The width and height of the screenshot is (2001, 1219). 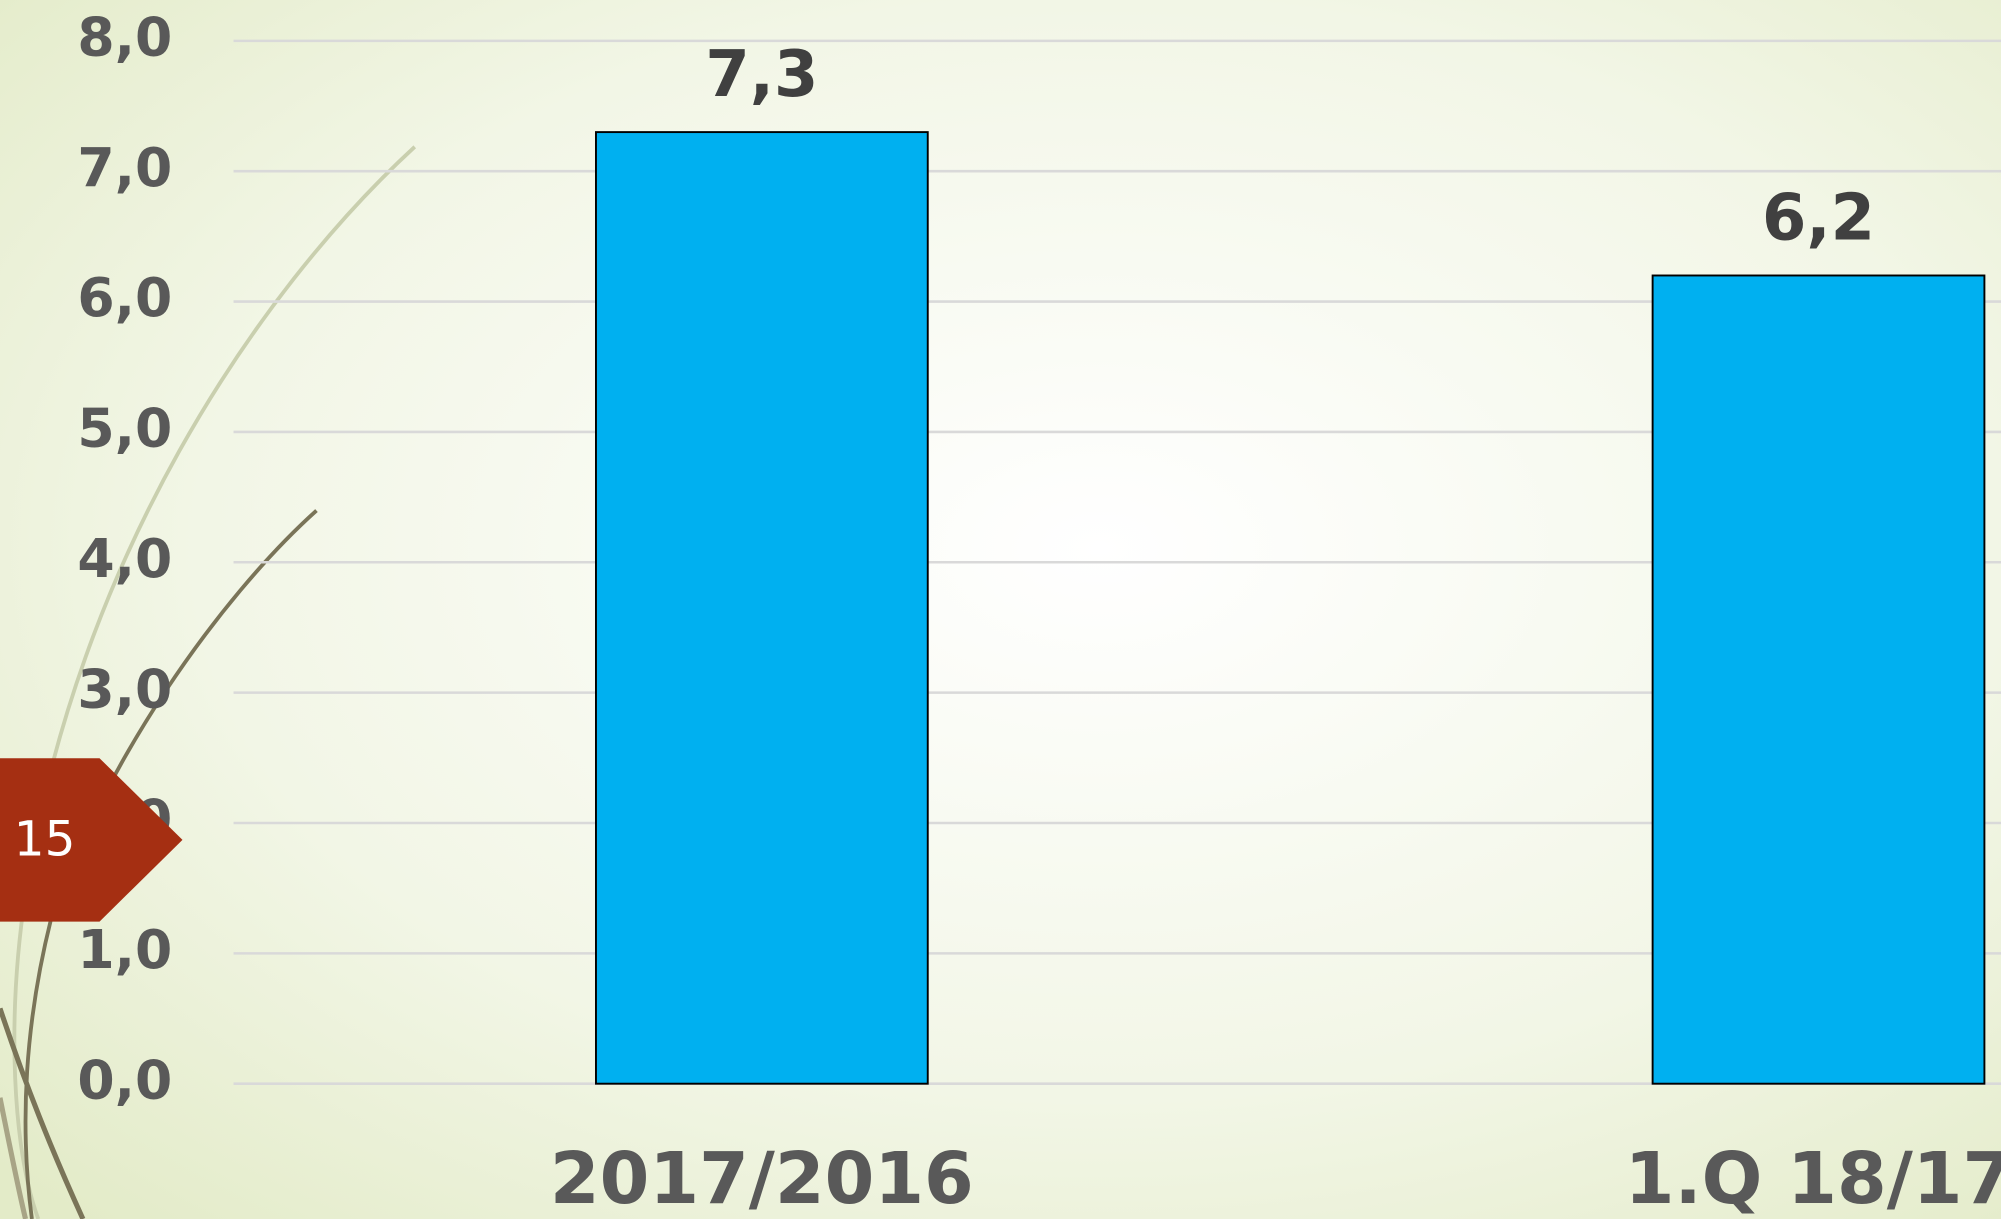 I want to click on y-tick-label: 4,0, so click(x=124, y=558).